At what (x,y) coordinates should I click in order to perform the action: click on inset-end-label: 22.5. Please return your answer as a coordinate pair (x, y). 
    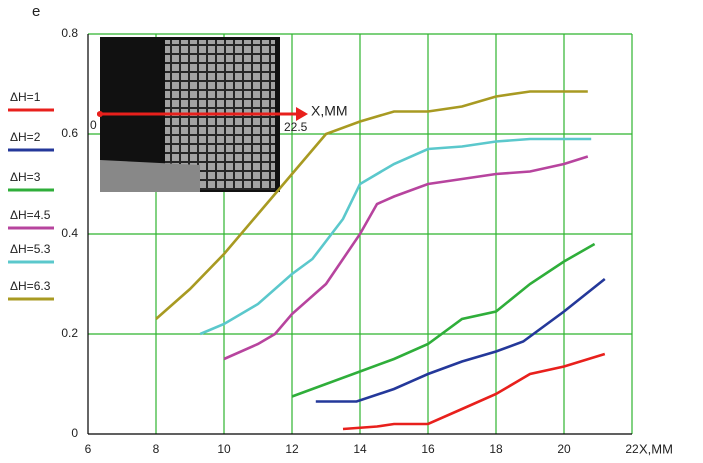
    Looking at the image, I should click on (296, 127).